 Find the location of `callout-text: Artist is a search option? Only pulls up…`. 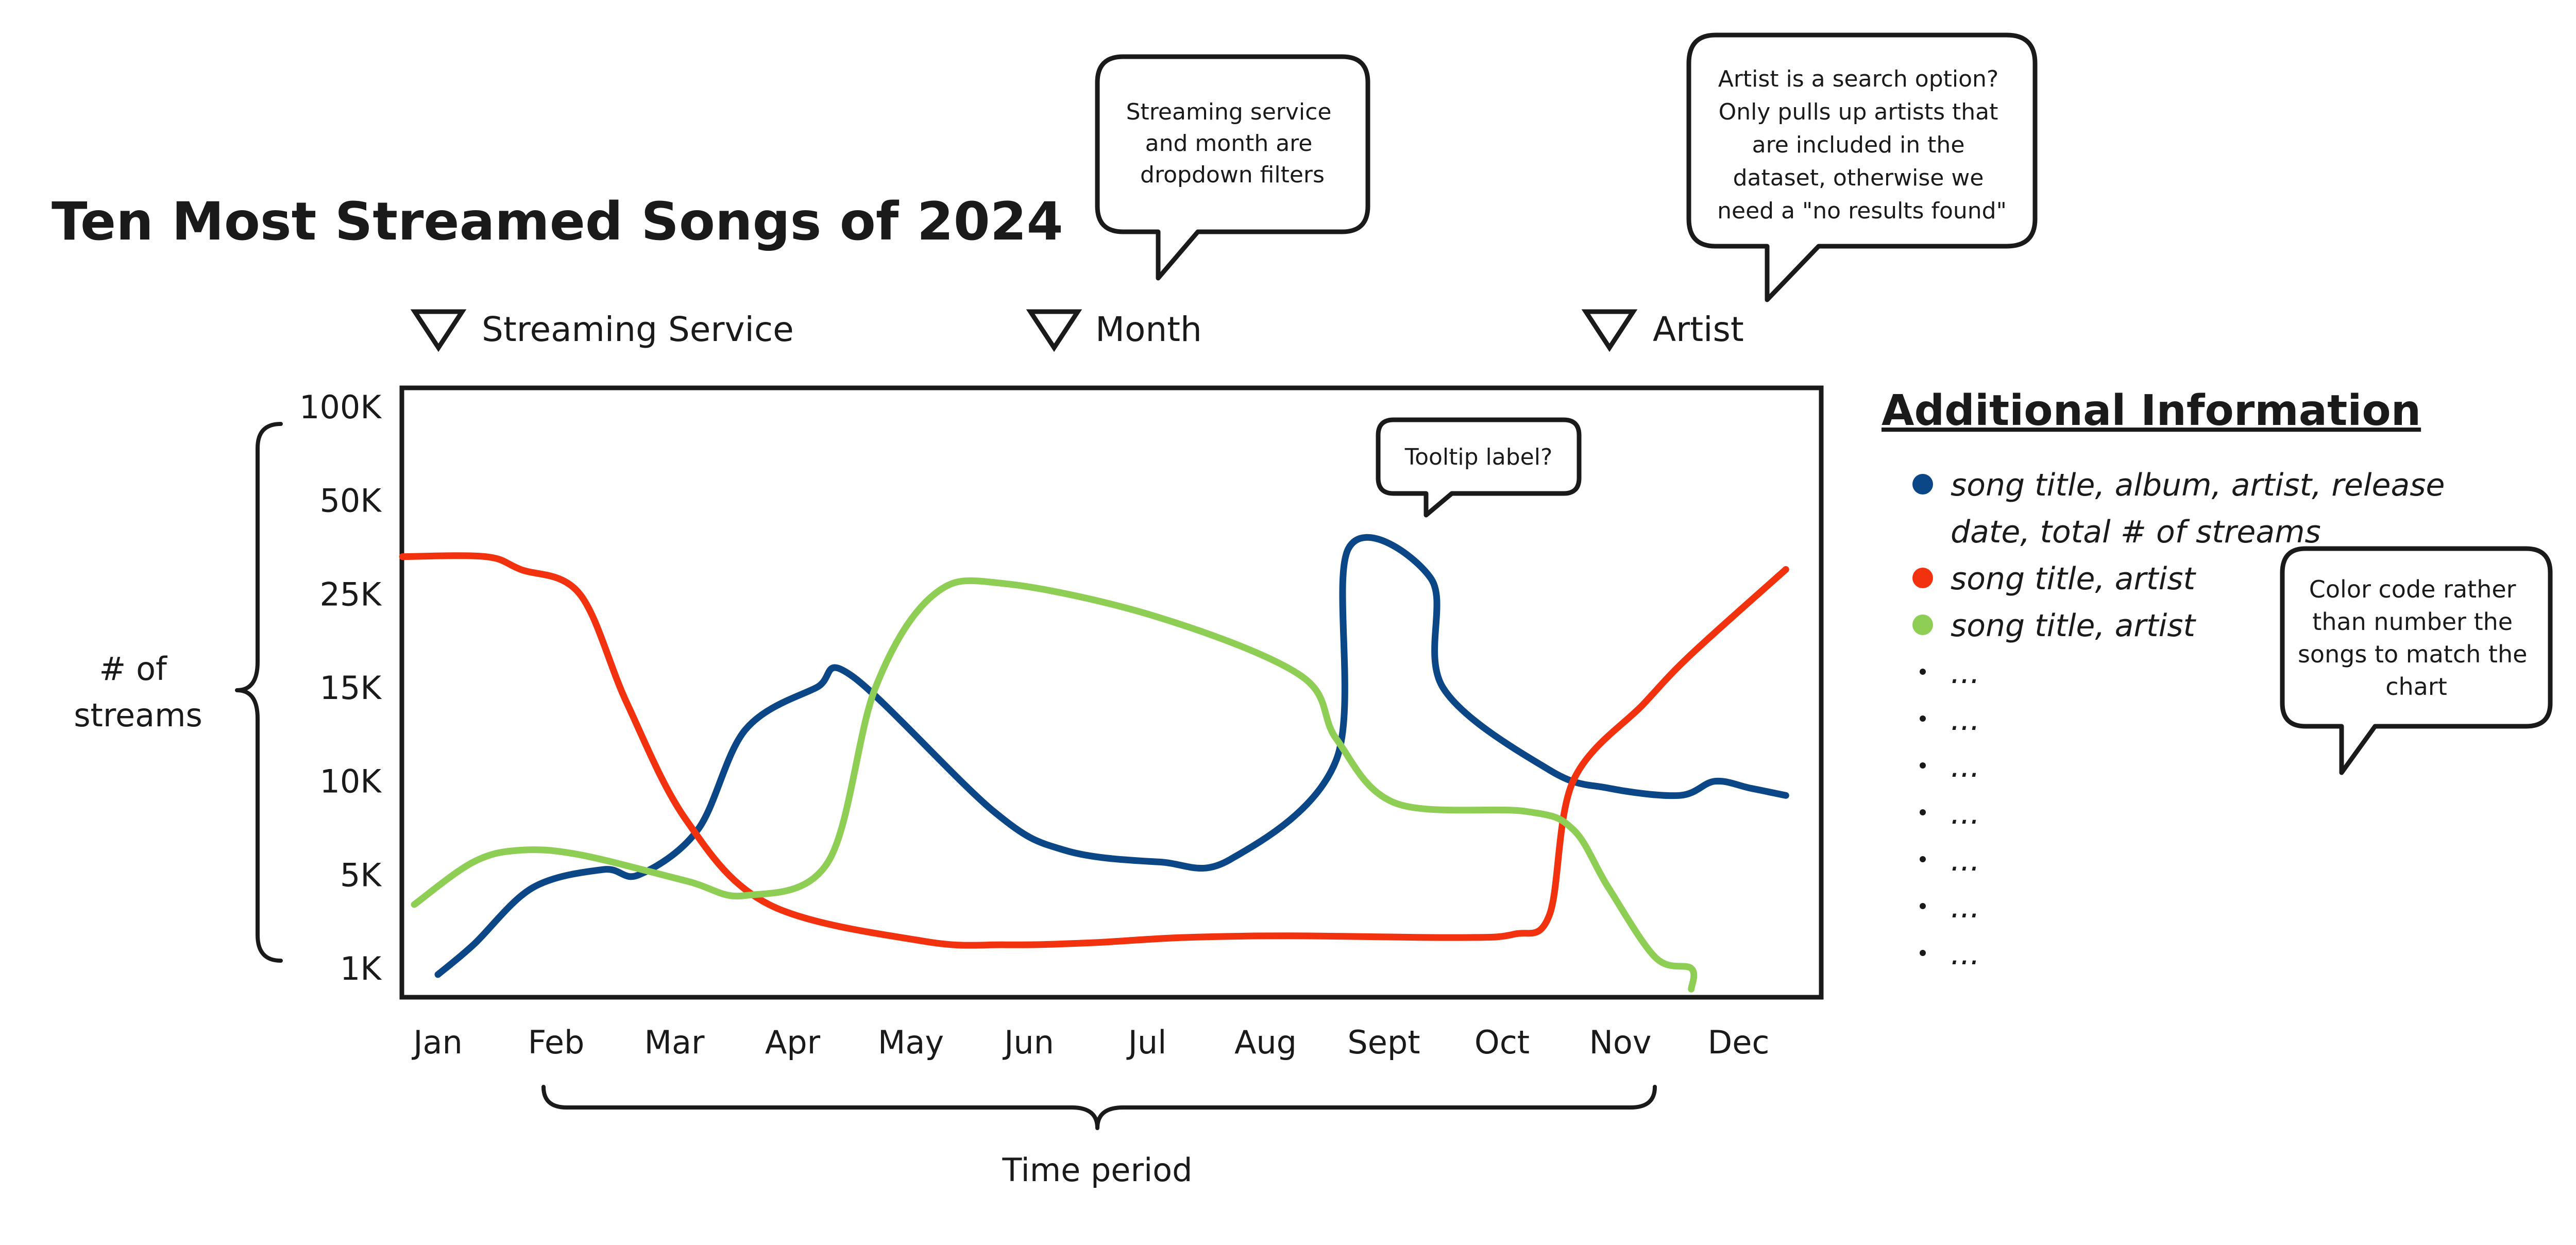

callout-text: Artist is a search option? Only pulls up… is located at coordinates (1862, 145).